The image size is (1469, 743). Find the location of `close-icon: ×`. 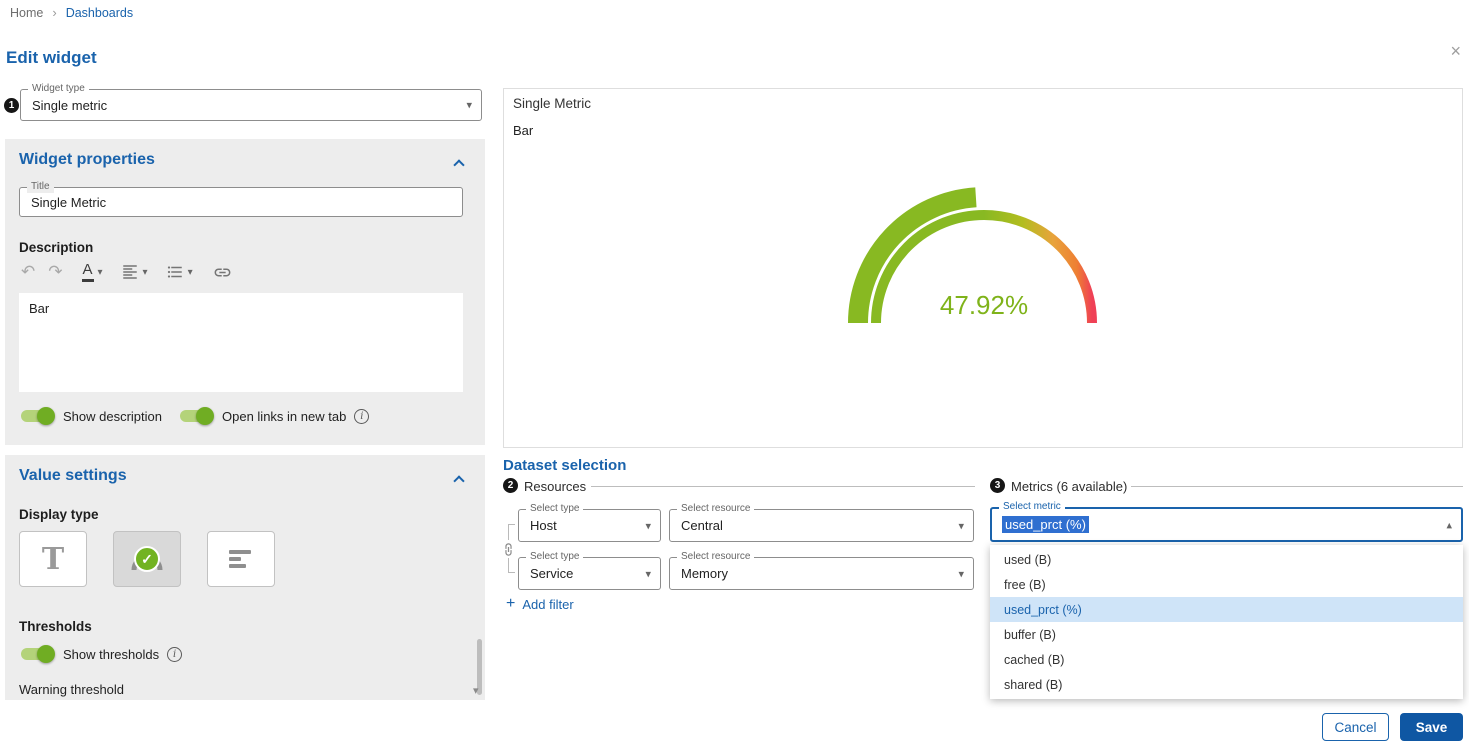

close-icon: × is located at coordinates (1455, 51).